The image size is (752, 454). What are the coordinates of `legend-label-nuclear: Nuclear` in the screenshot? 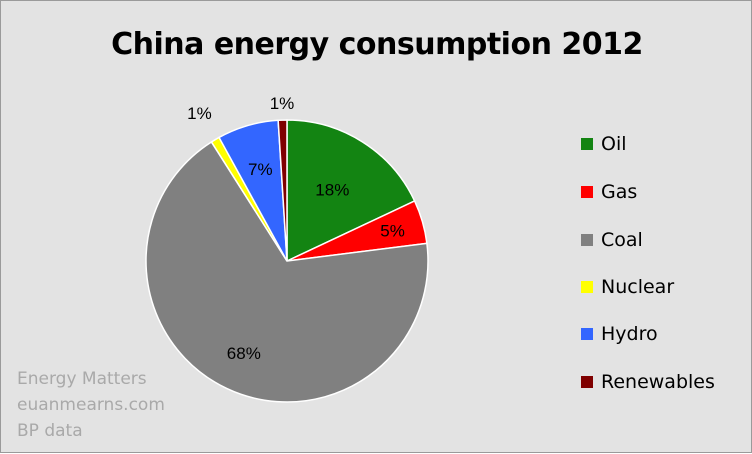 It's located at (638, 287).